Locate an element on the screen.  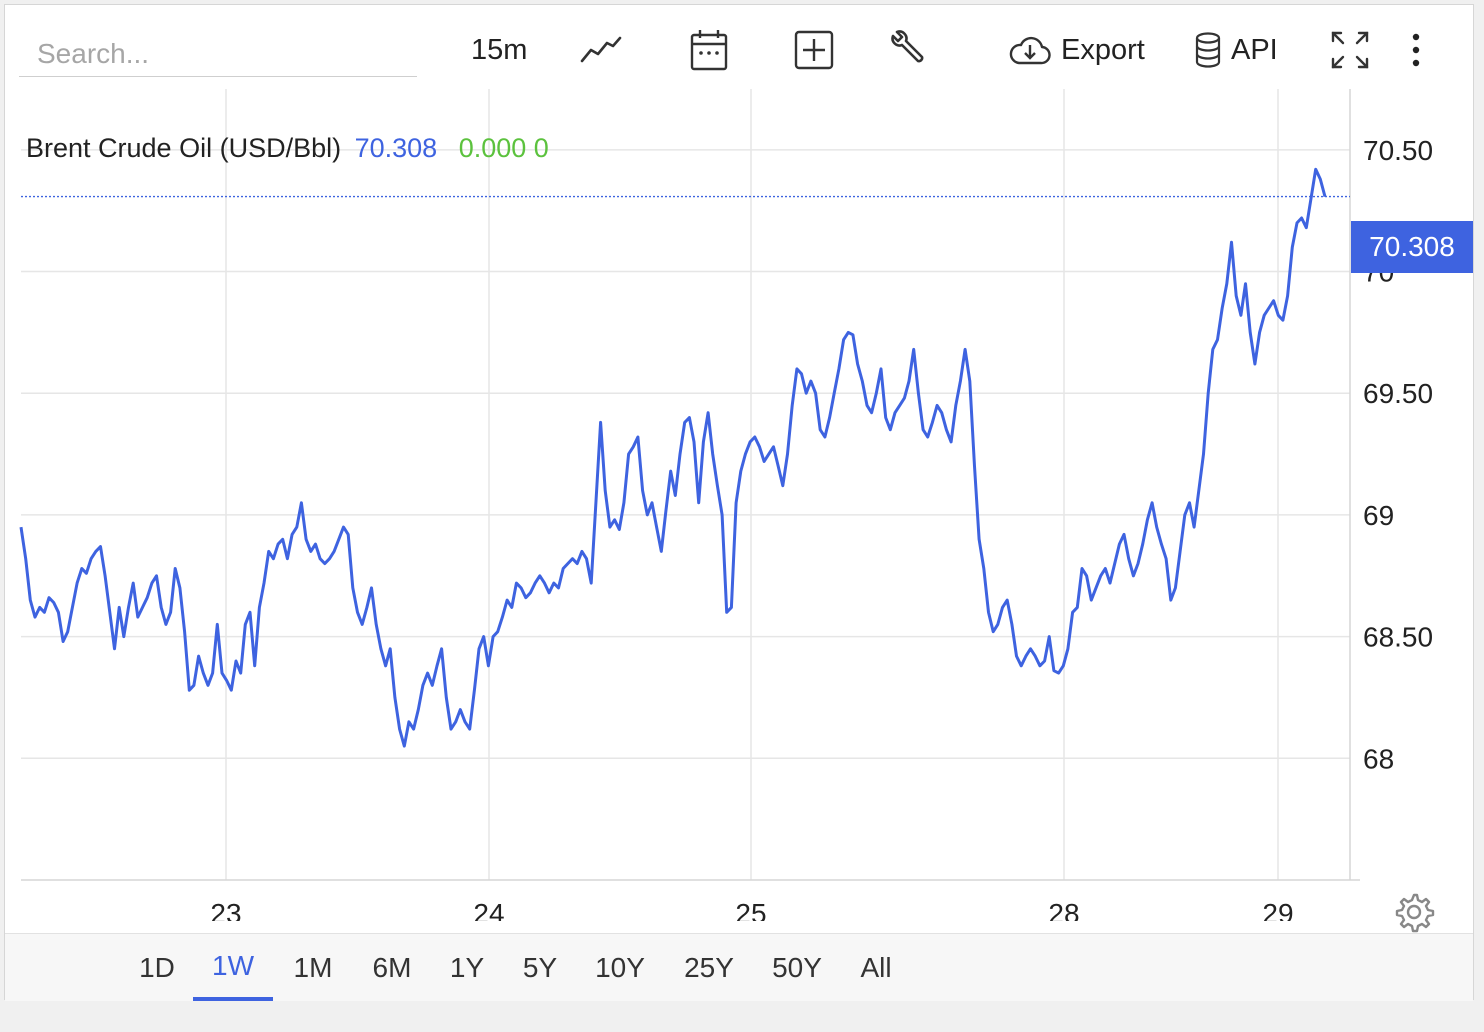
x-axis-labels: 23 24 25 28 29 is located at coordinates (751, 909).